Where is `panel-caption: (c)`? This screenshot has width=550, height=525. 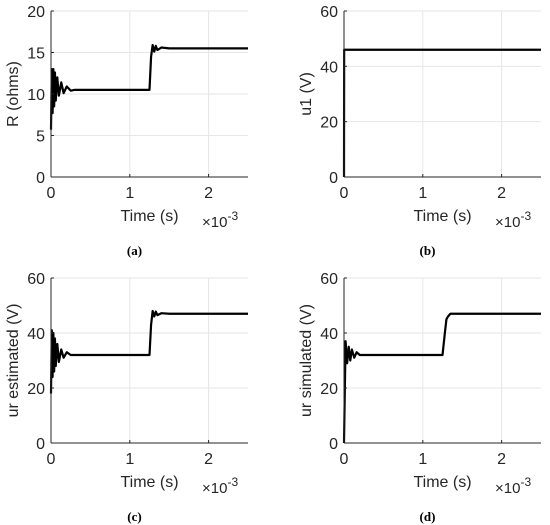 panel-caption: (c) is located at coordinates (134, 516).